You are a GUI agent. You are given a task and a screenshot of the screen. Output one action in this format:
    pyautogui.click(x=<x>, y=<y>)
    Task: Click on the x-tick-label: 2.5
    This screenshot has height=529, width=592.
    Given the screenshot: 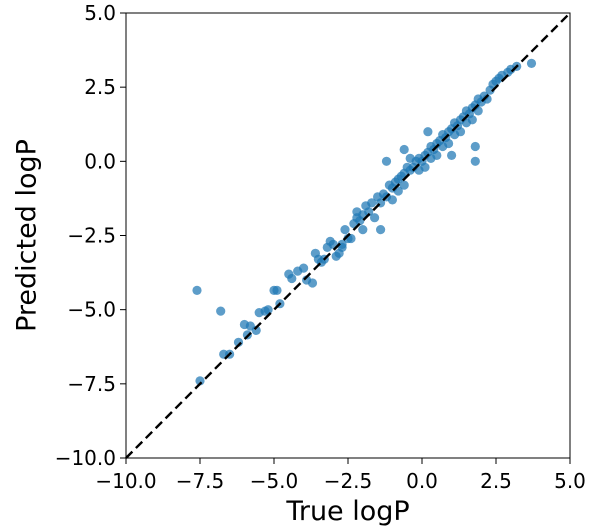 What is the action you would take?
    pyautogui.click(x=496, y=481)
    